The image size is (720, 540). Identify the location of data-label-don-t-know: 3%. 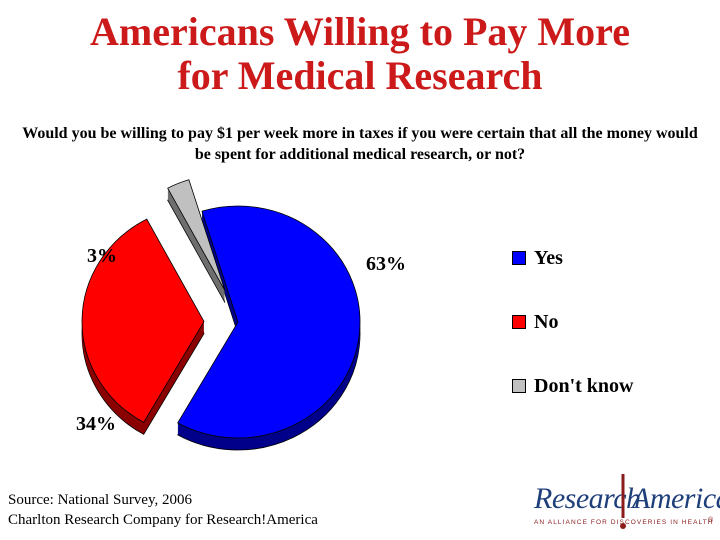
(102, 256).